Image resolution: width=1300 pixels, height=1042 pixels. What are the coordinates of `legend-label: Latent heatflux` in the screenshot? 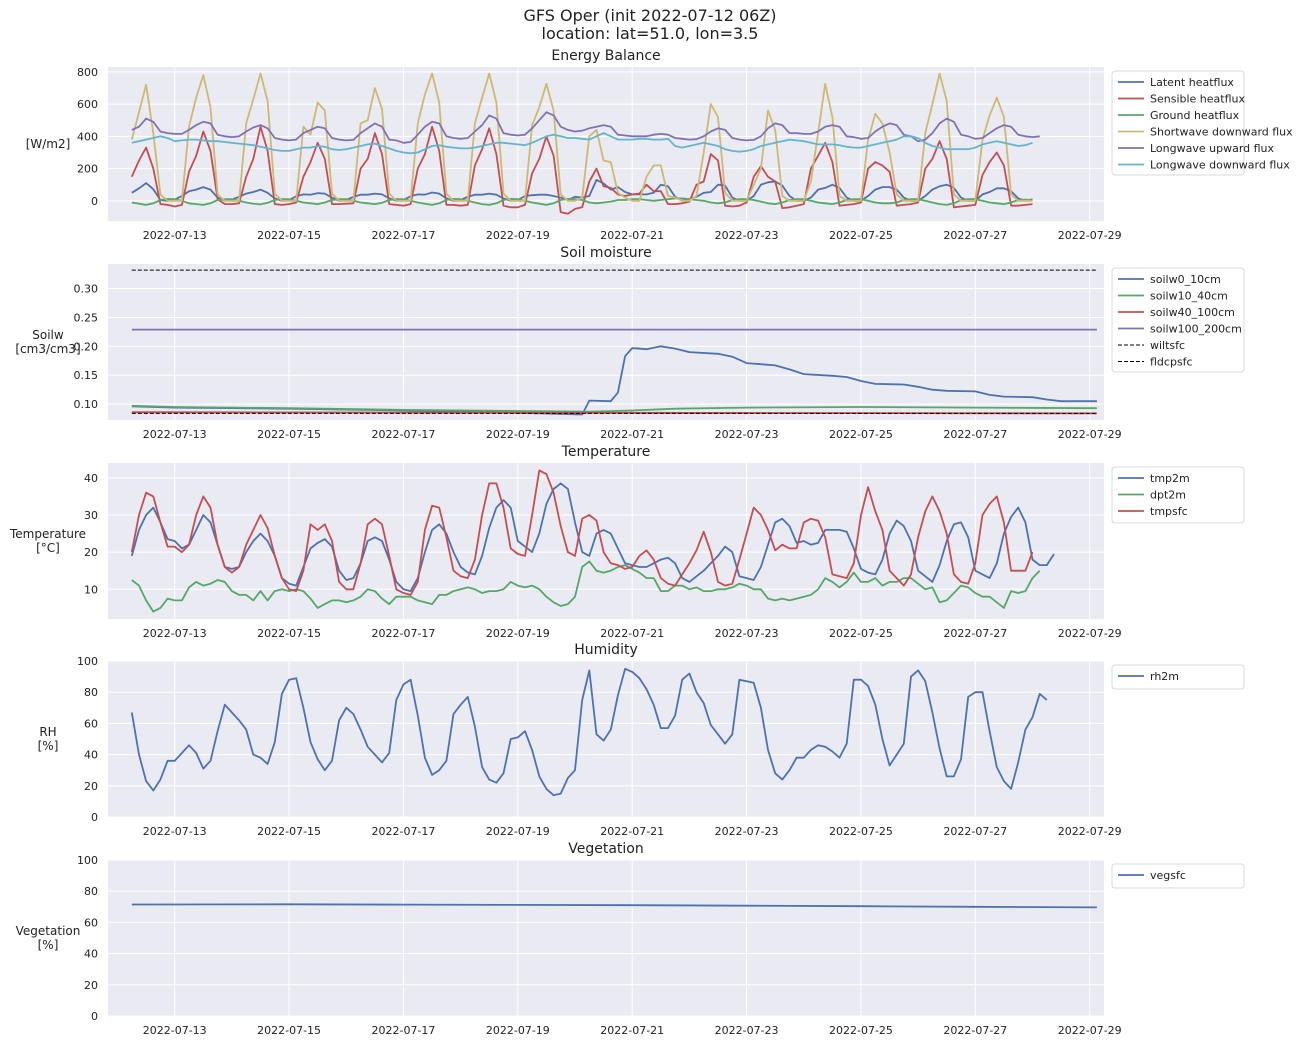 It's located at (1192, 82).